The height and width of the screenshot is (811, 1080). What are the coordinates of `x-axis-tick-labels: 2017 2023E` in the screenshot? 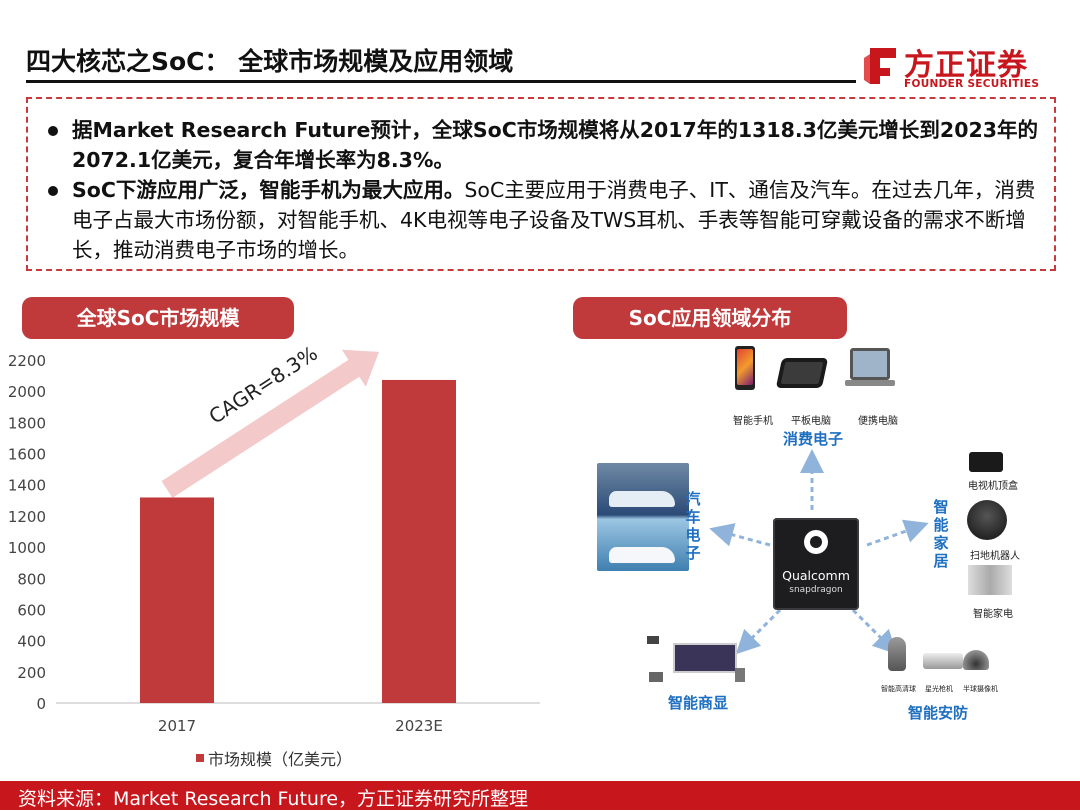 It's located at (300, 726).